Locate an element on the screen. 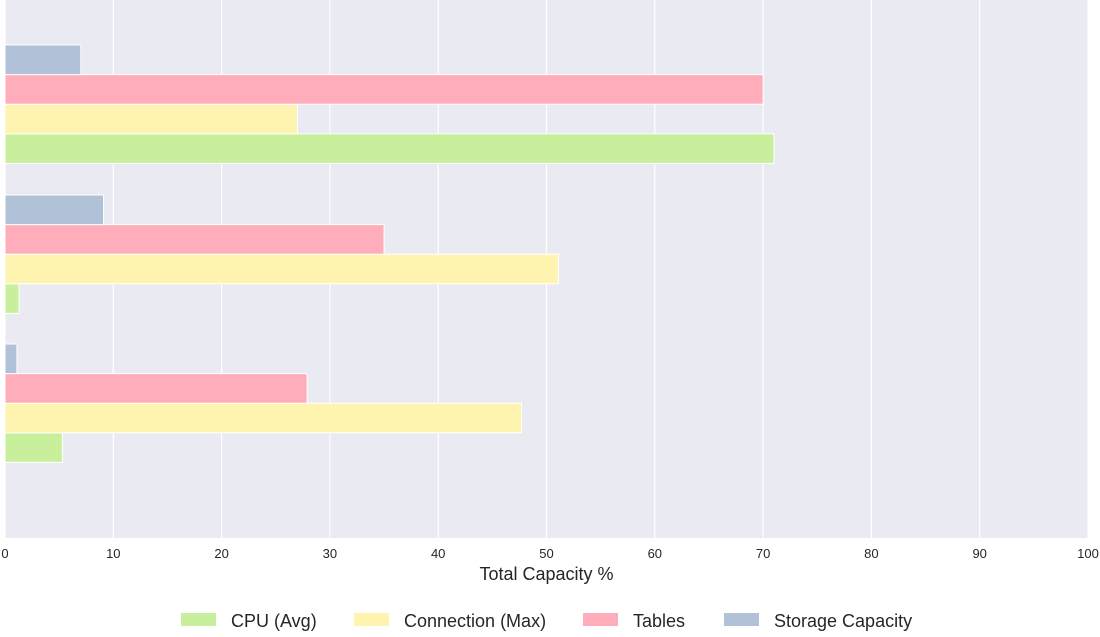  legend-label: CPU (Avg) is located at coordinates (274, 621).